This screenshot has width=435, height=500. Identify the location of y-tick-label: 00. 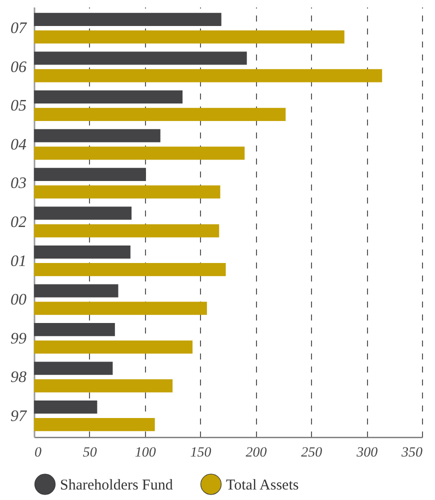
(18, 300).